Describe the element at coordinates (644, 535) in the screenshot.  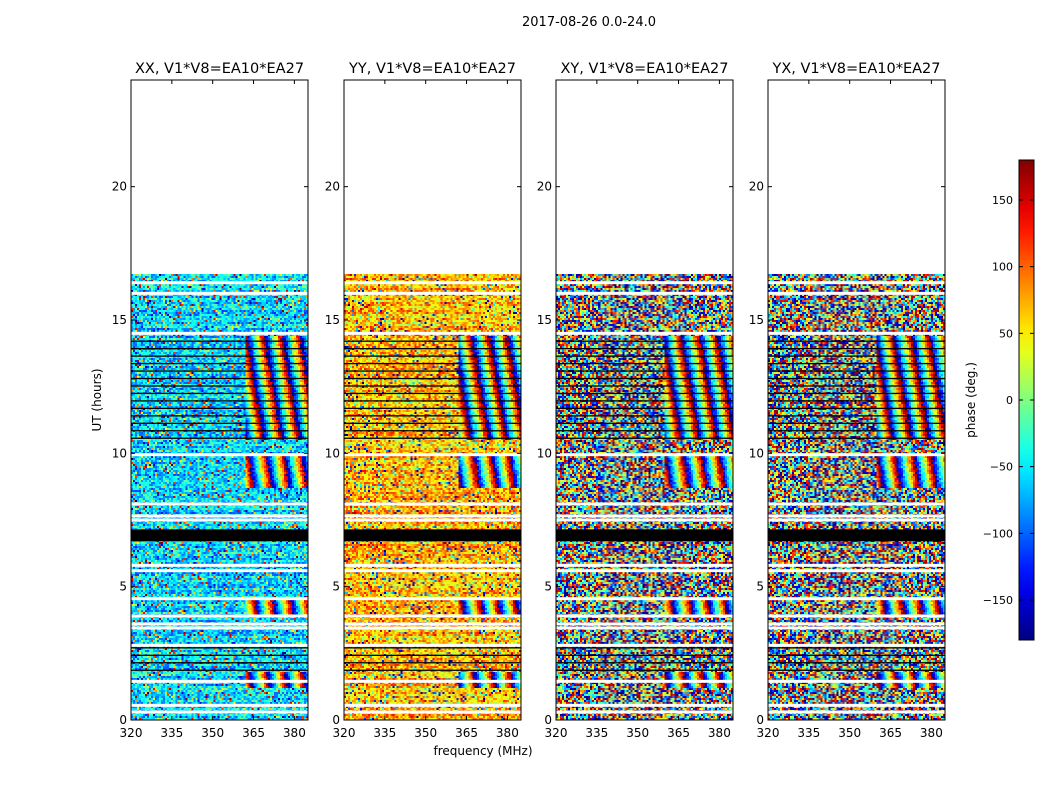
I see `flag-band` at that location.